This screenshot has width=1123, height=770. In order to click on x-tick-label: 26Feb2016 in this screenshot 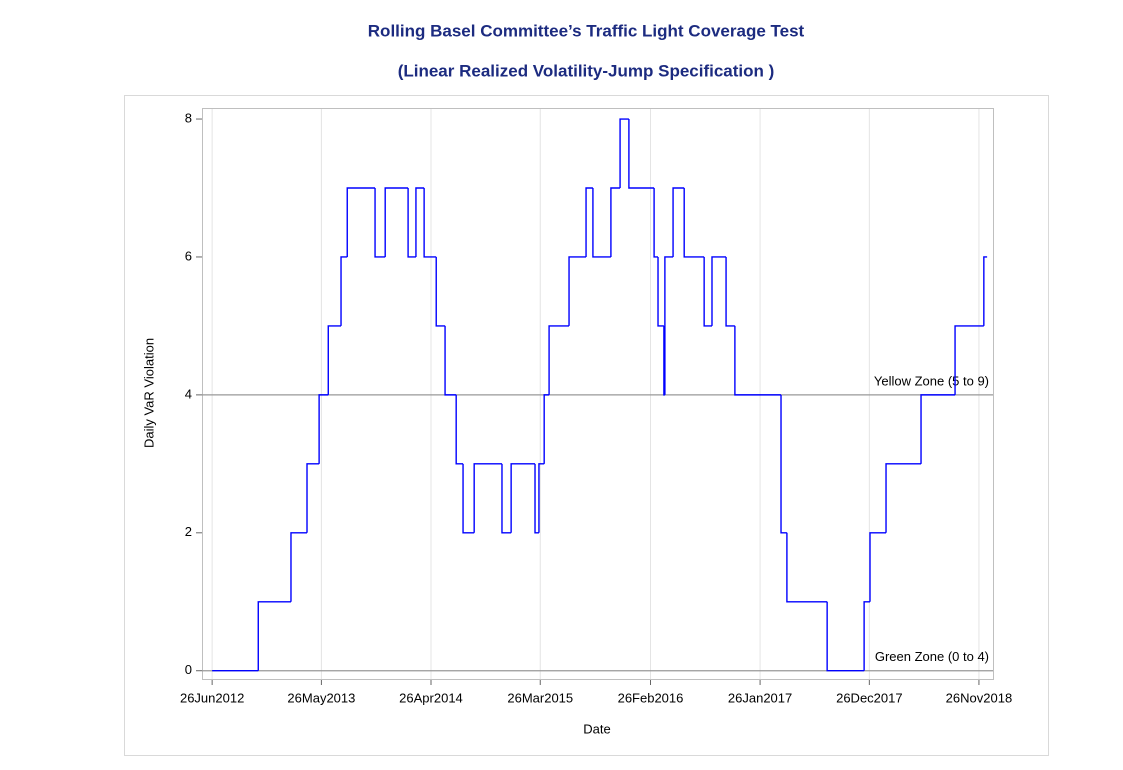, I will do `click(651, 697)`.